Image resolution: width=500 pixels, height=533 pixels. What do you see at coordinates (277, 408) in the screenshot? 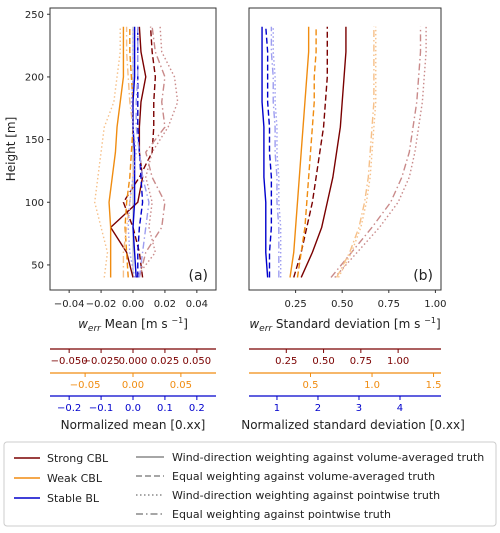
I see `secondary-tick-label: 1` at bounding box center [277, 408].